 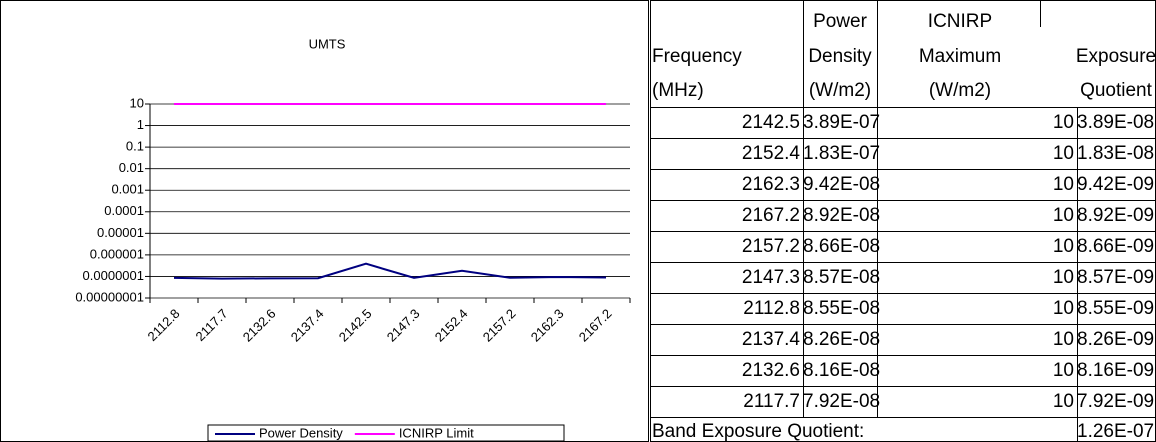 What do you see at coordinates (770, 277) in the screenshot?
I see `table-cell: 2147.3` at bounding box center [770, 277].